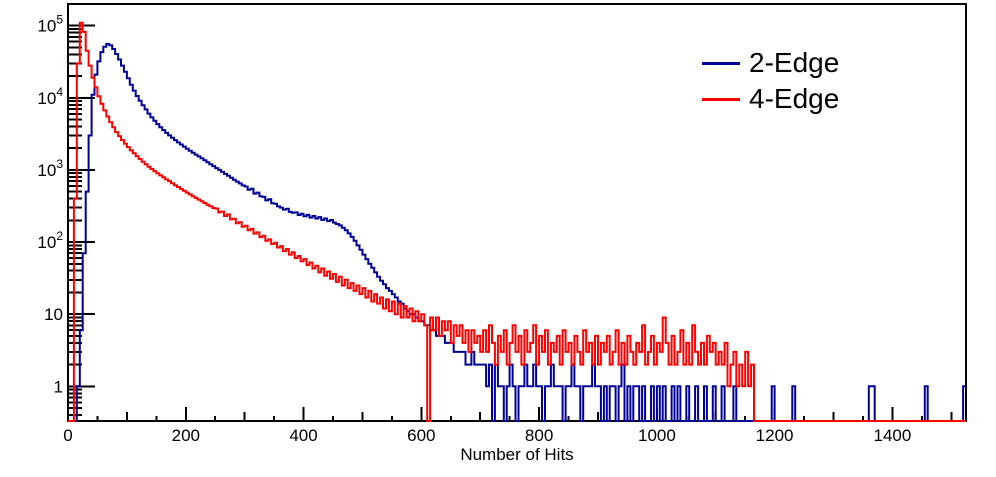 Image resolution: width=996 pixels, height=477 pixels. What do you see at coordinates (775, 435) in the screenshot?
I see `x-tick-label: 1200` at bounding box center [775, 435].